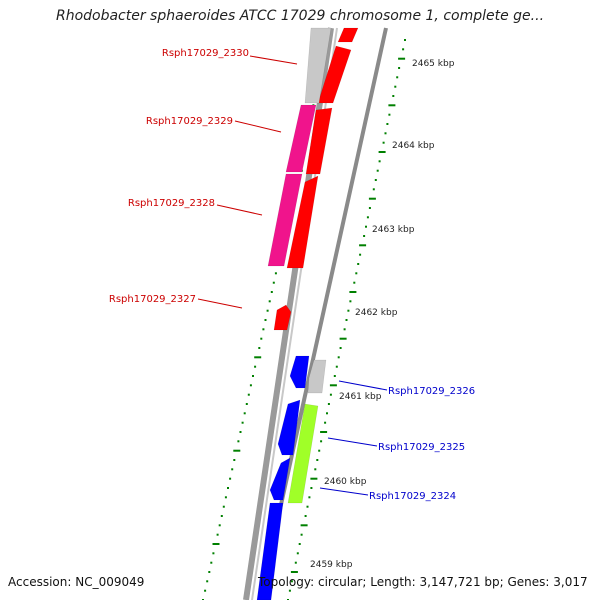 The image size is (600, 600). Describe the element at coordinates (433, 64) in the screenshot. I see `kbp-label-2465: 2465 kbp` at that location.